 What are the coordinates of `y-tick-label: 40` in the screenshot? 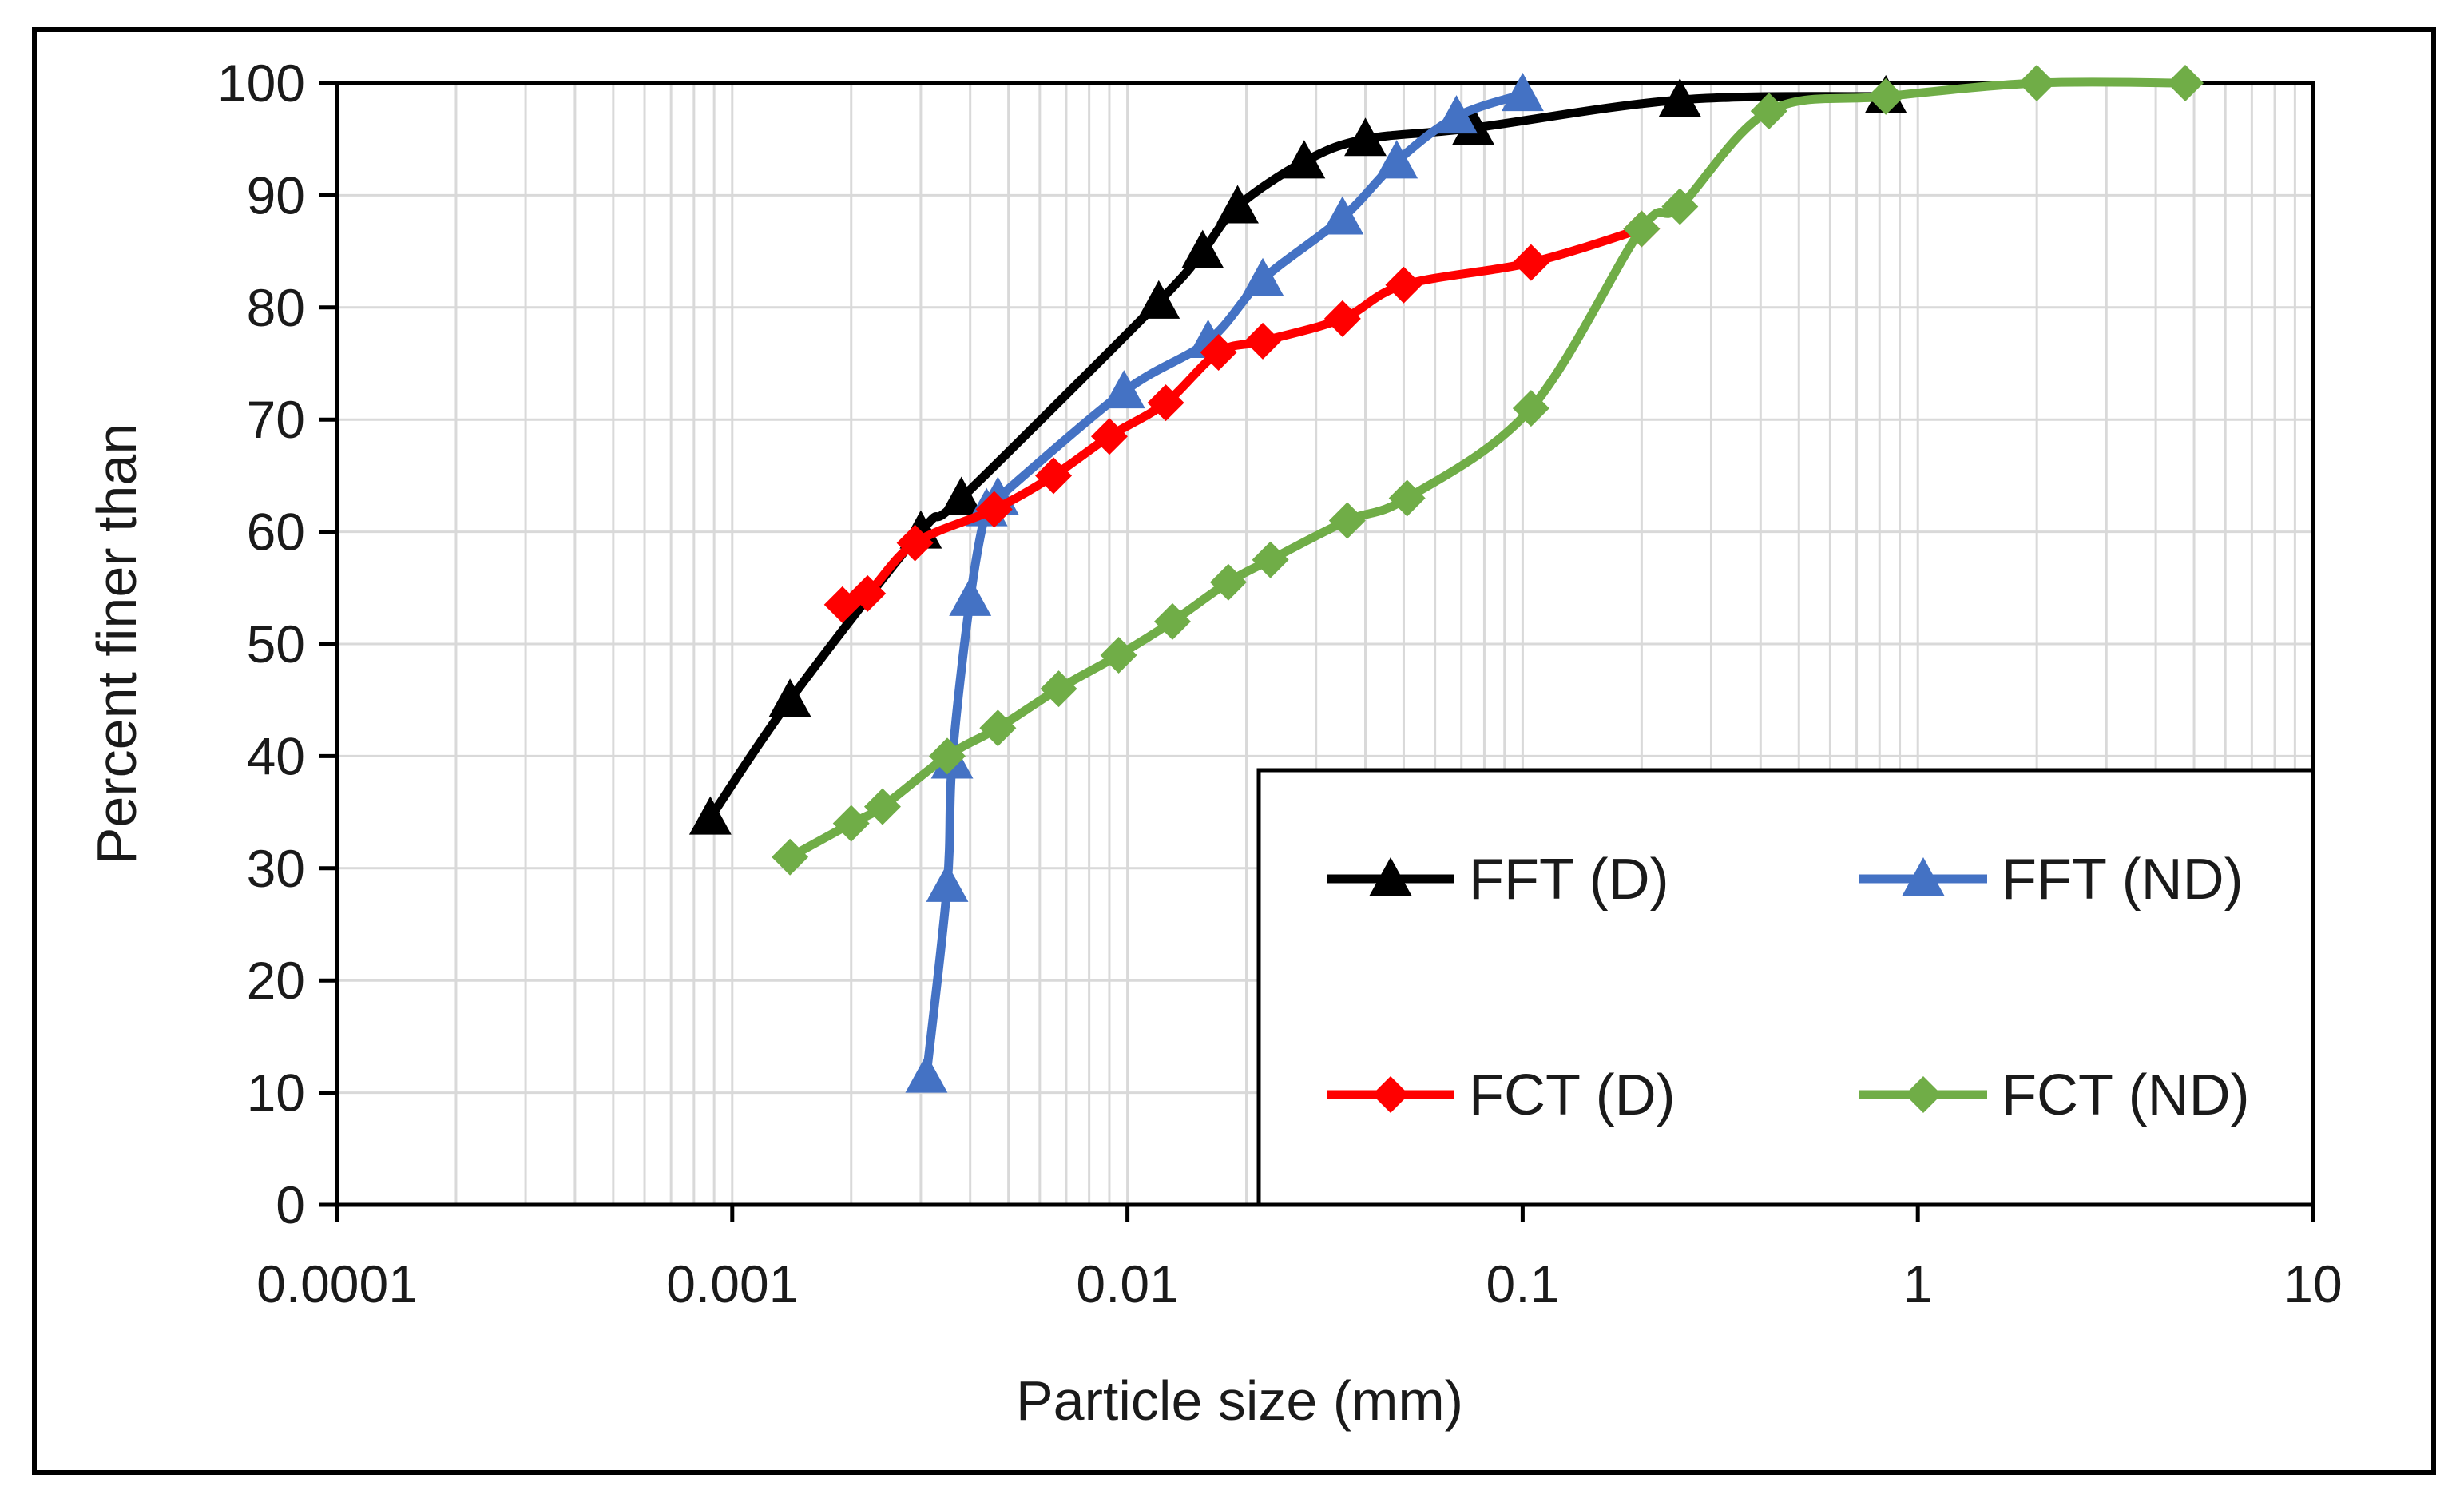 It's located at (276, 755).